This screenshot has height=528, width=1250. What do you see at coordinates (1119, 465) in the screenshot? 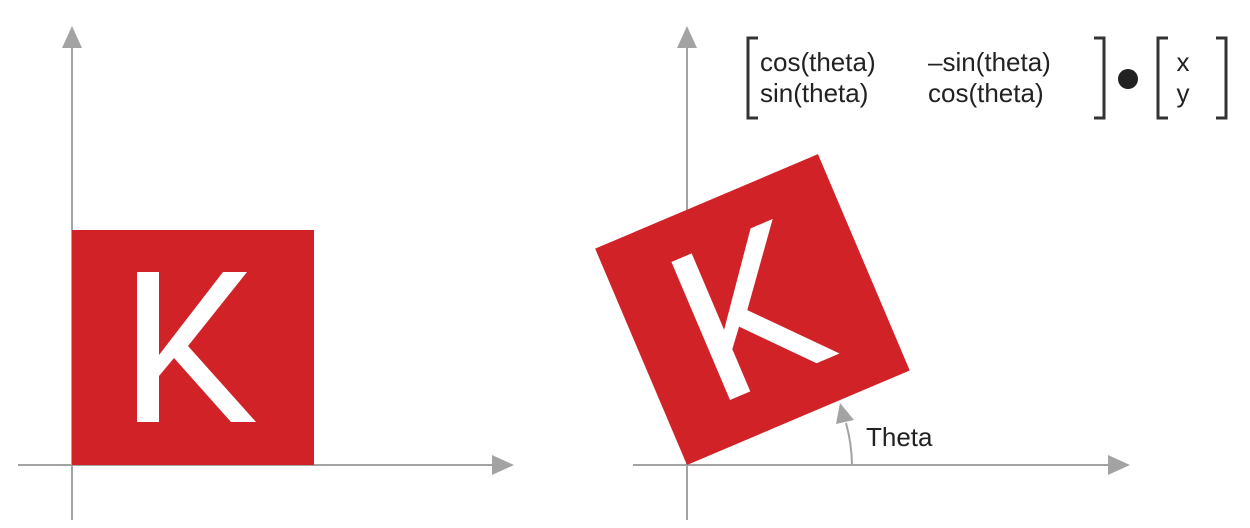
I see `right-x-axis-arrow-icon` at bounding box center [1119, 465].